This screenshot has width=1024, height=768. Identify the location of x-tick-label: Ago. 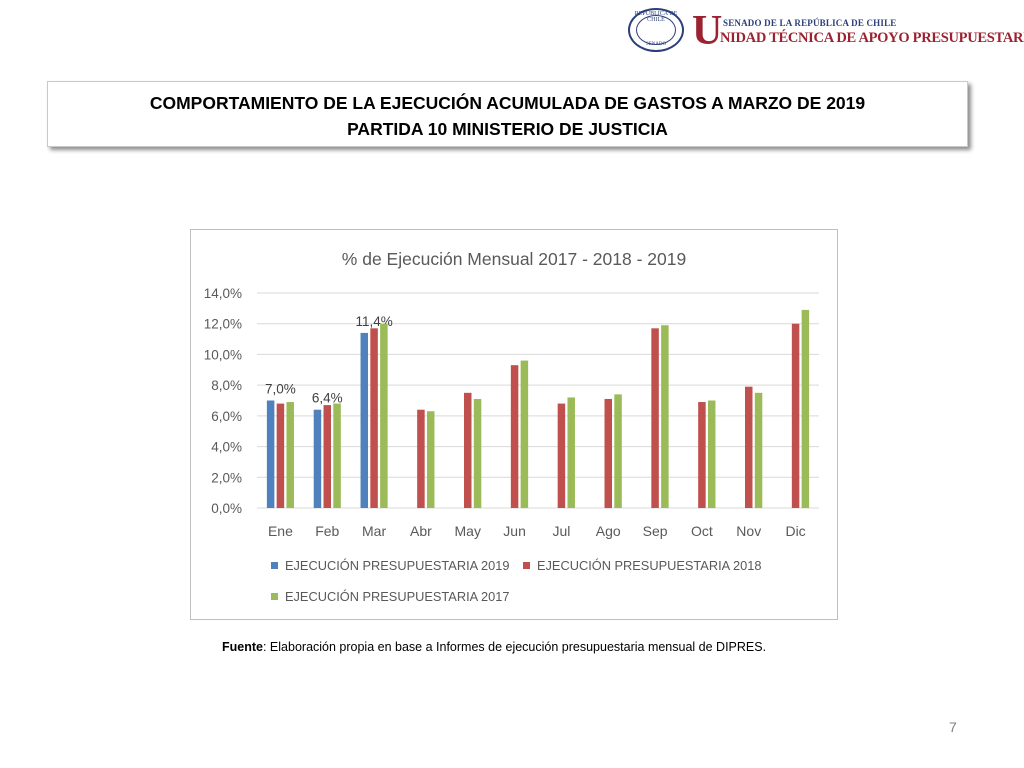
(608, 531).